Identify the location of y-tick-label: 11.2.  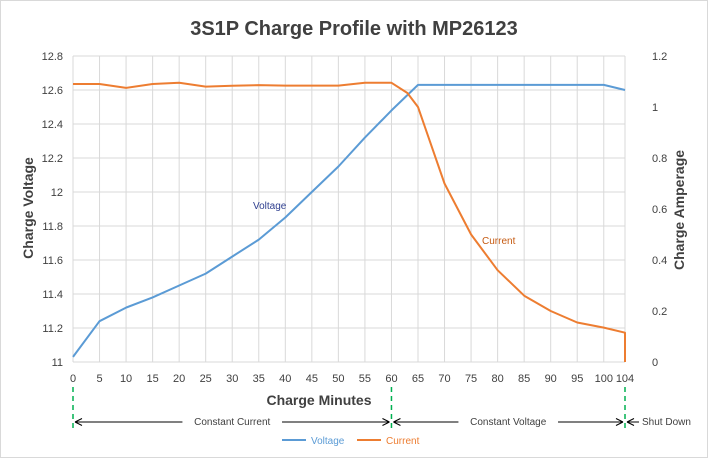
(52, 329).